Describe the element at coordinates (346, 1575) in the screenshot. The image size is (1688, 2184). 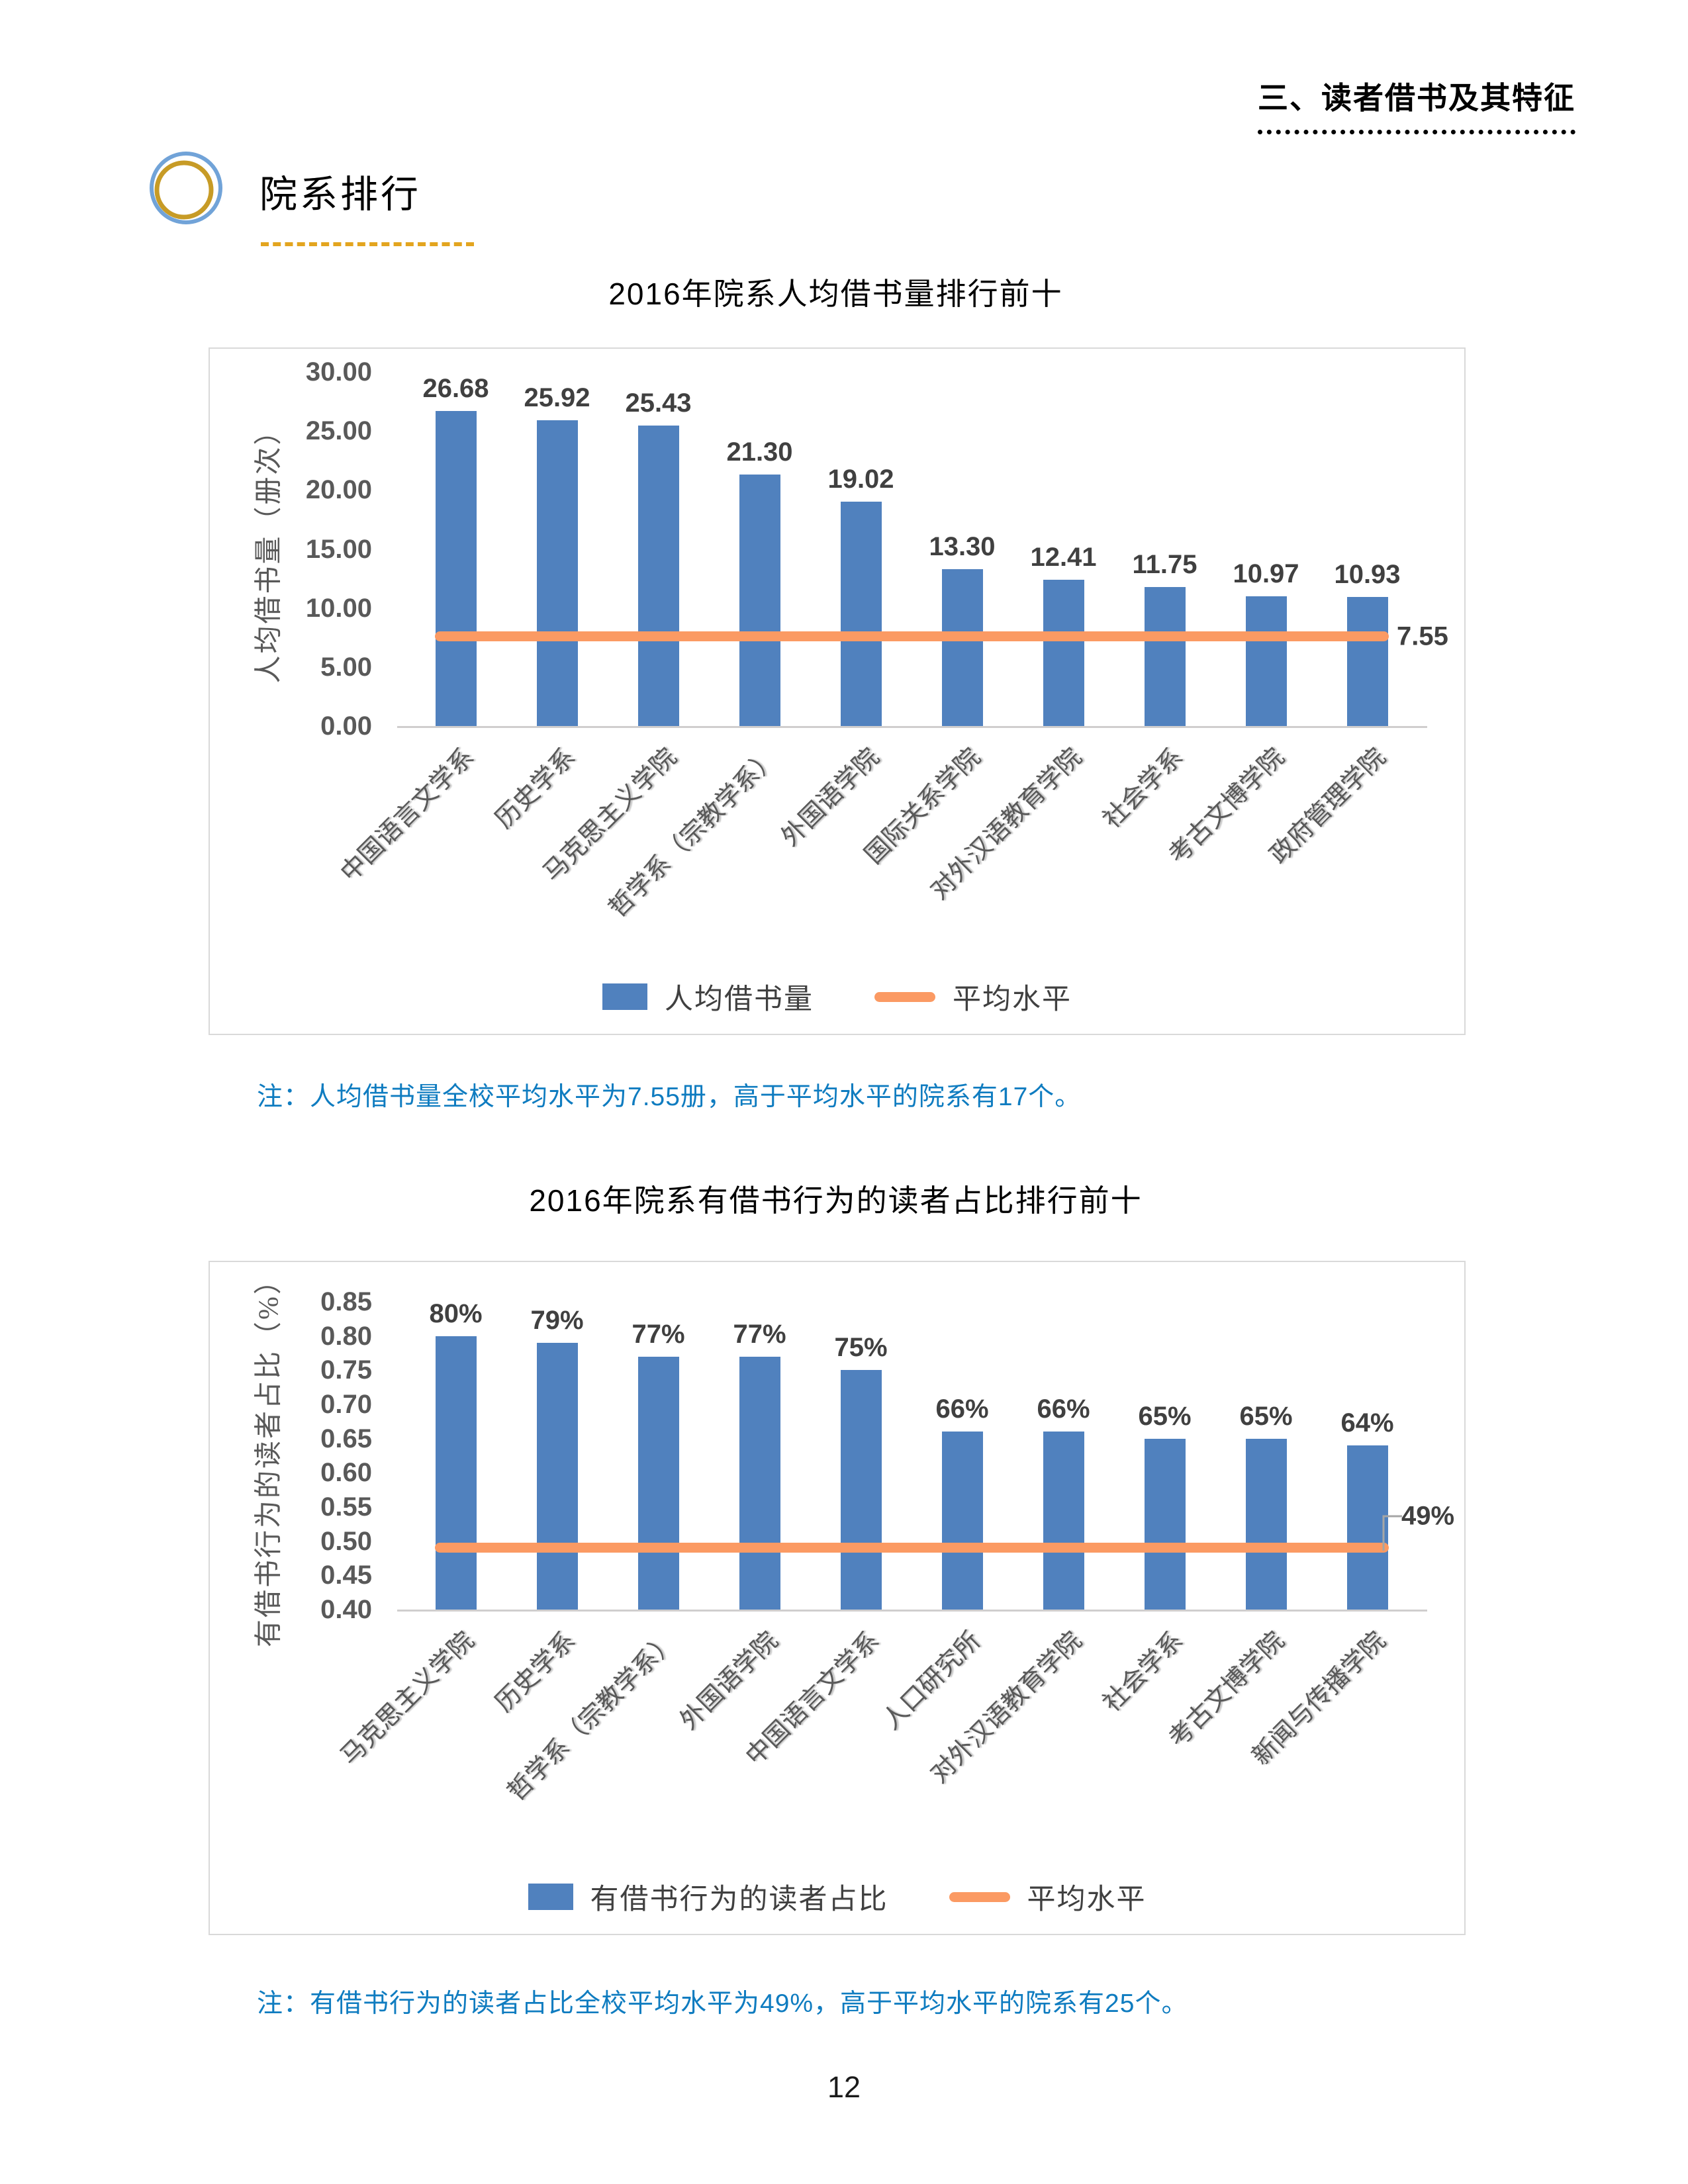
I see `y-tick-label: 0.45` at that location.